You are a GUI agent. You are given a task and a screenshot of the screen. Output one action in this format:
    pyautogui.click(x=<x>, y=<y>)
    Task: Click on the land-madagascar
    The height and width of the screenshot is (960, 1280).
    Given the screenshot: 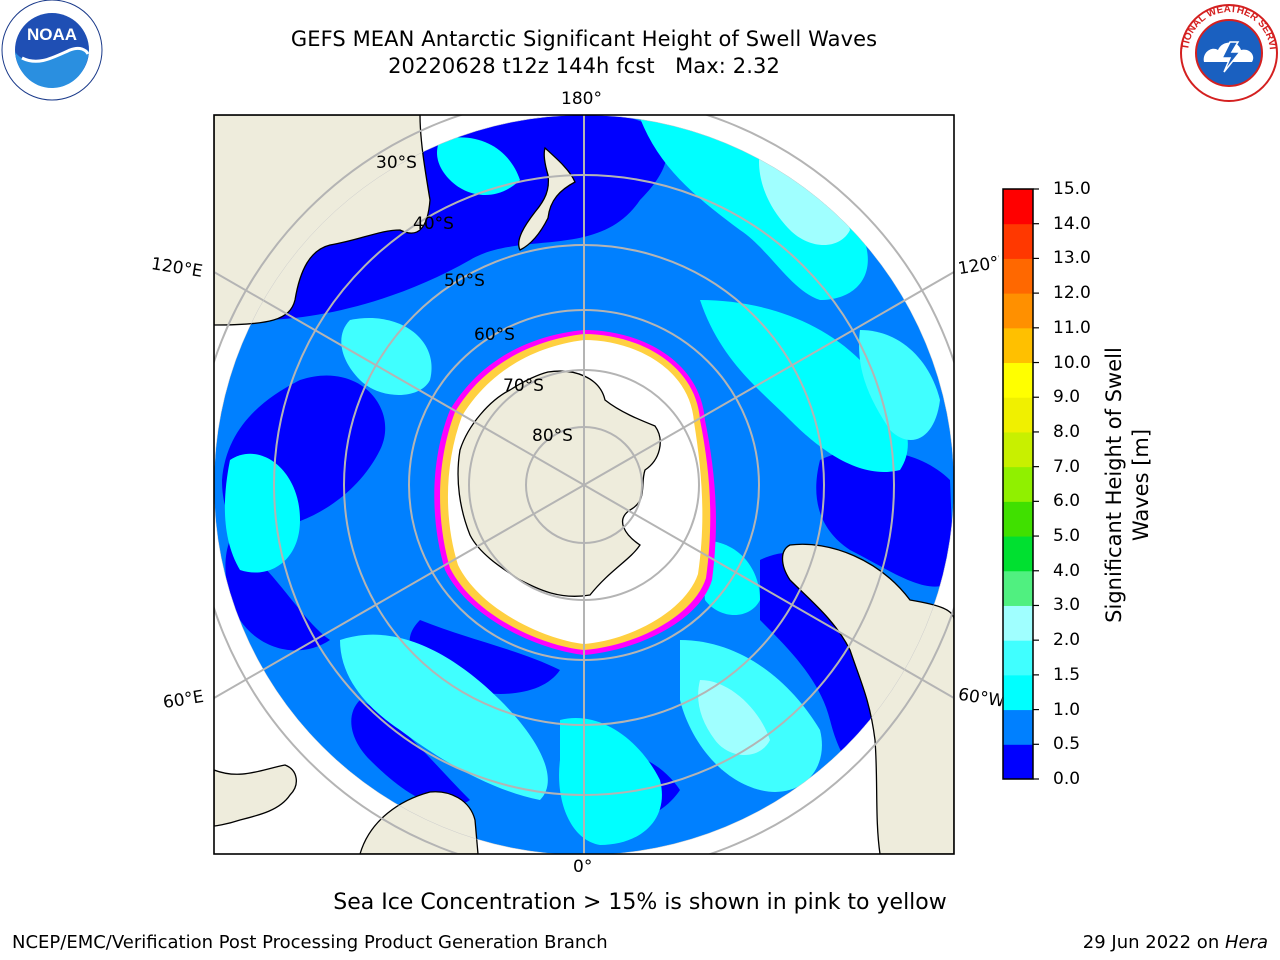 What is the action you would take?
    pyautogui.click(x=255, y=795)
    